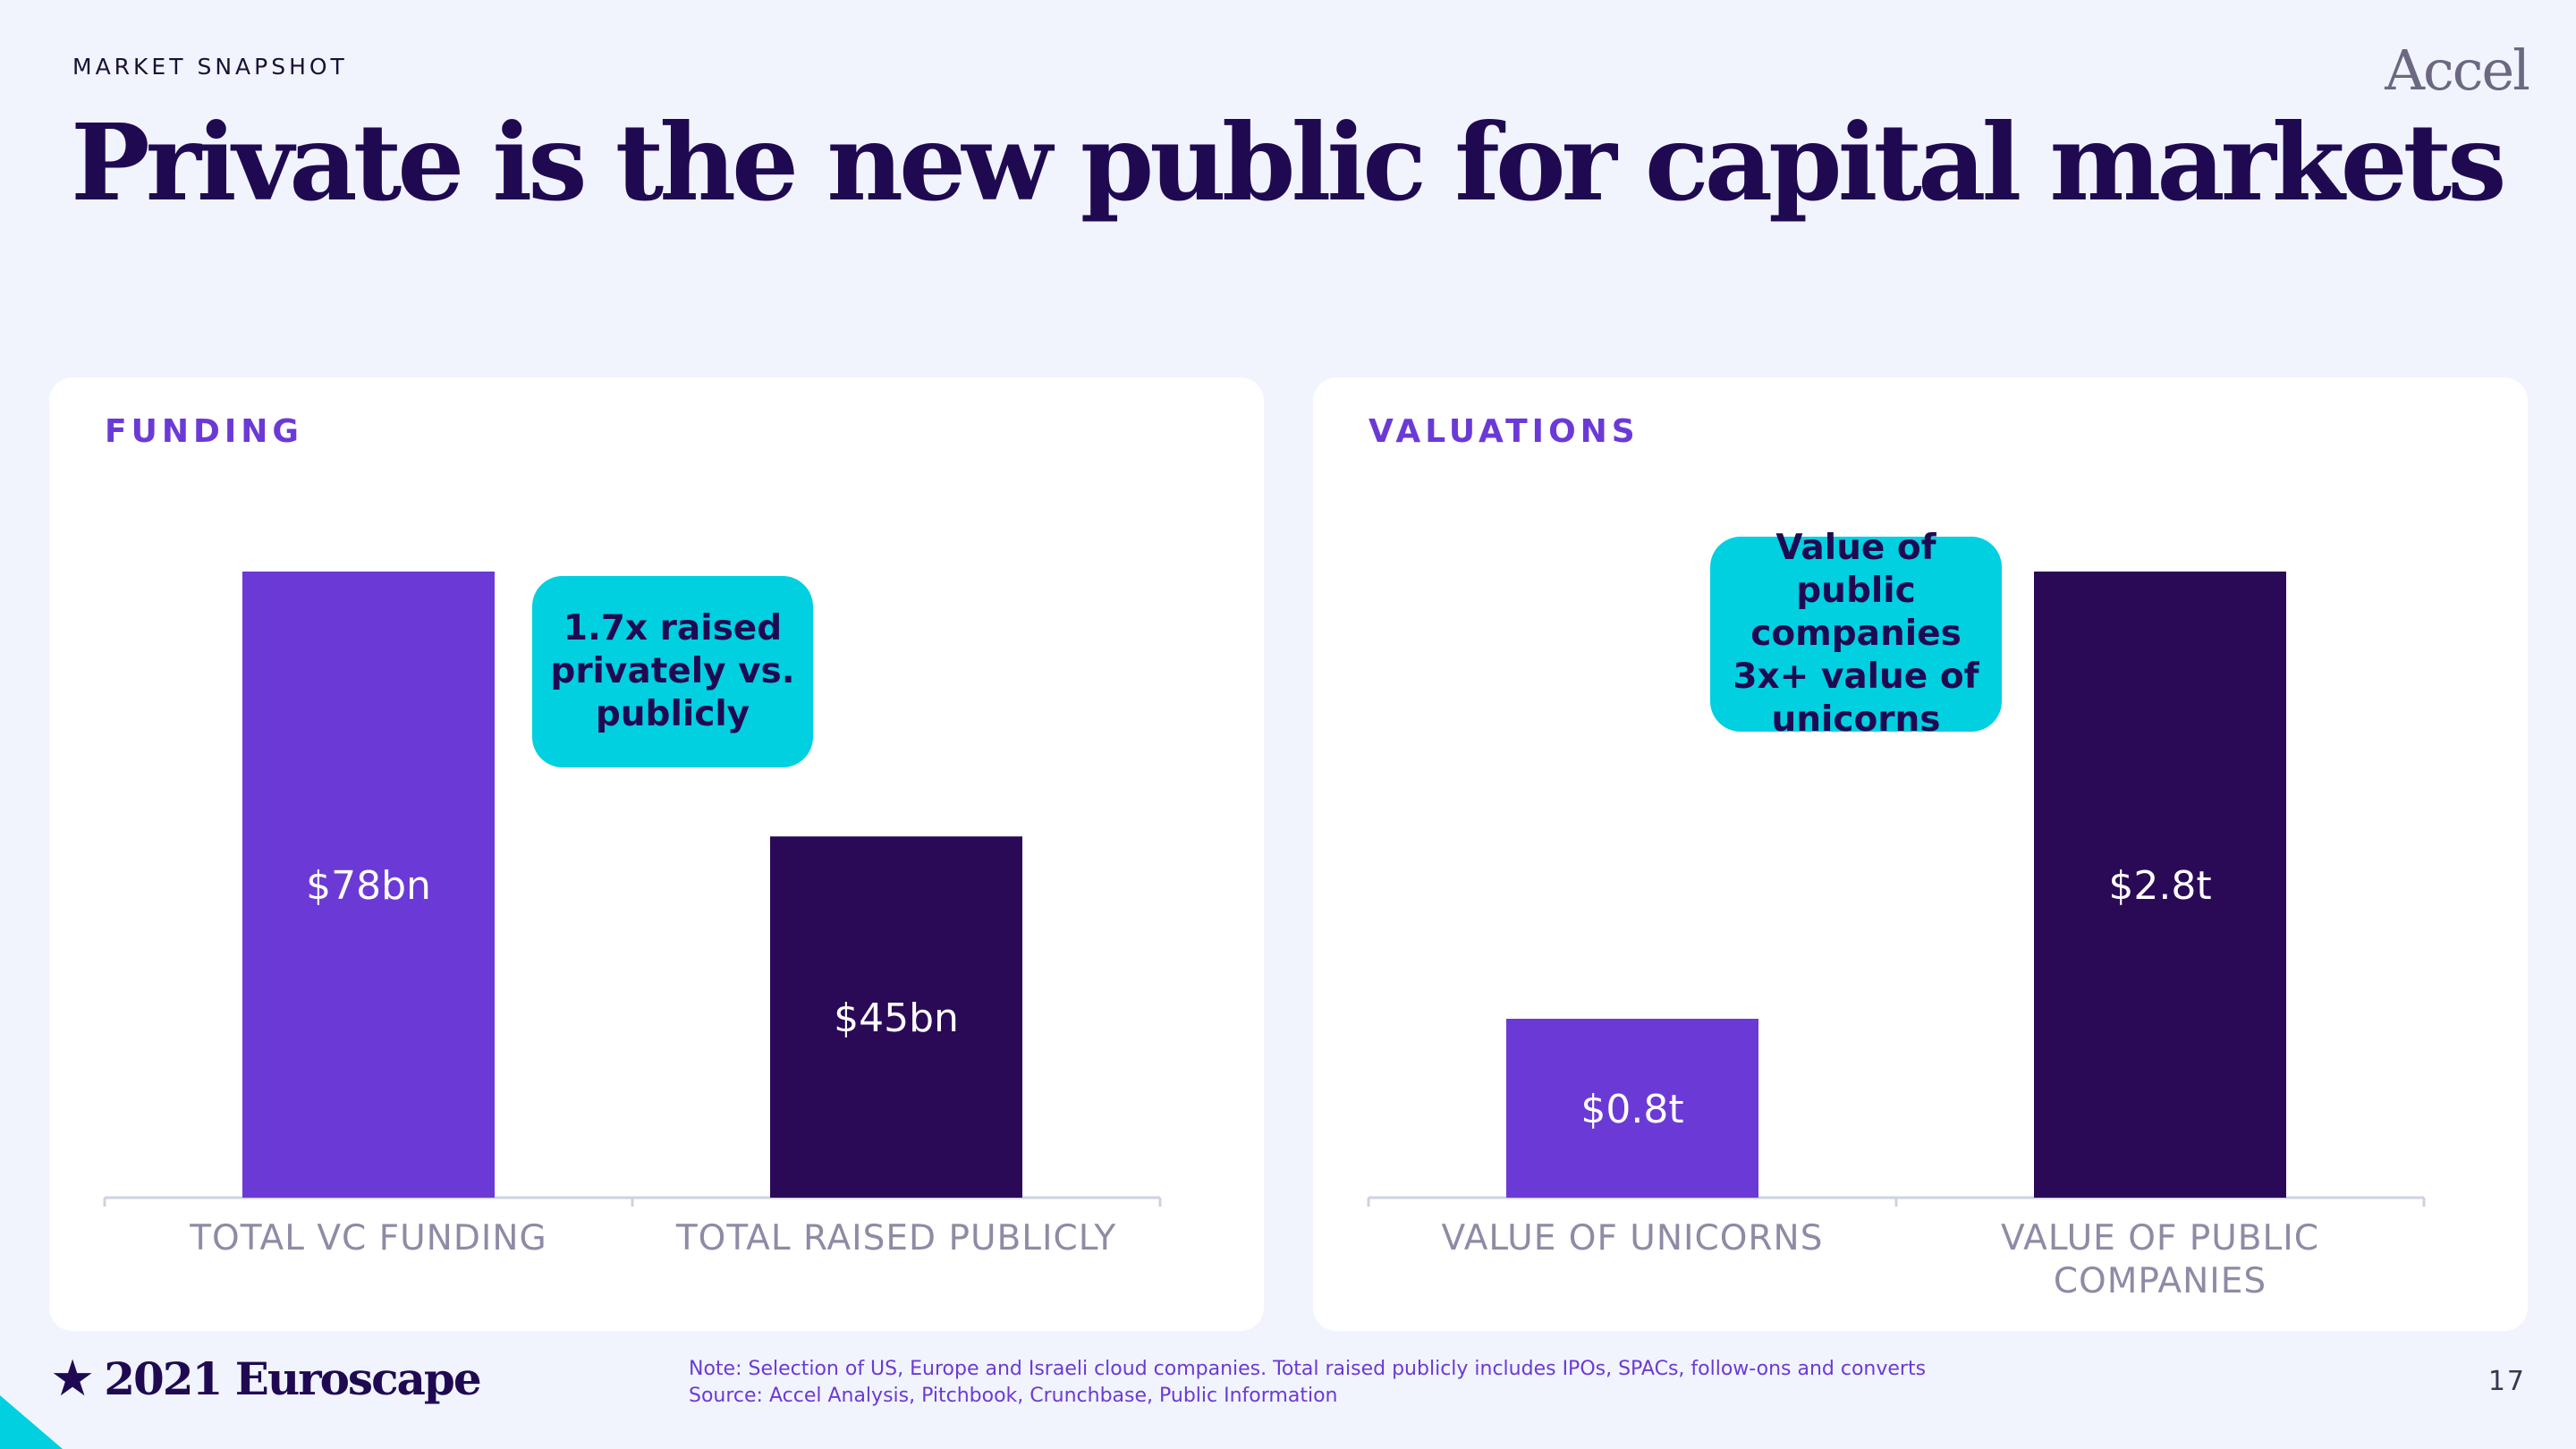  I want to click on valuations-category-label: VALUE OF PUBLIC, so click(2160, 1238).